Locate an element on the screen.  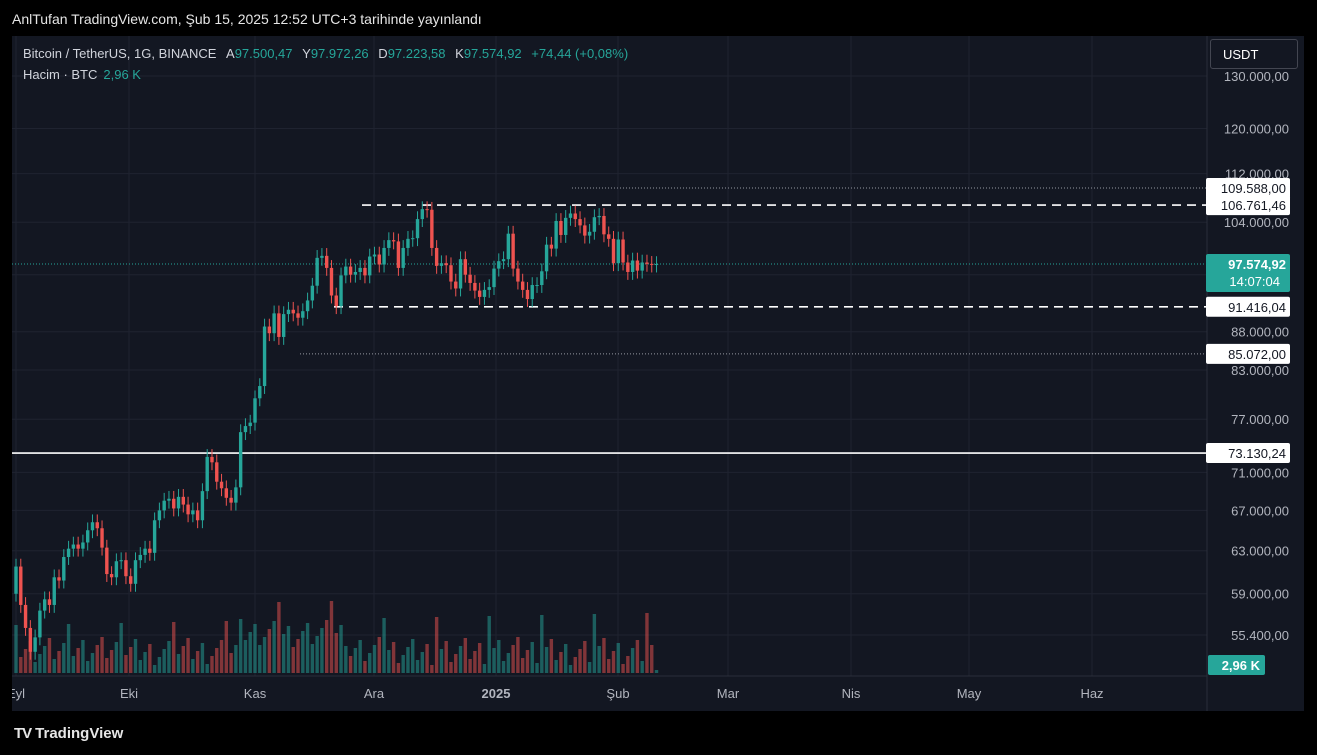
close-label: K is located at coordinates (459, 53).